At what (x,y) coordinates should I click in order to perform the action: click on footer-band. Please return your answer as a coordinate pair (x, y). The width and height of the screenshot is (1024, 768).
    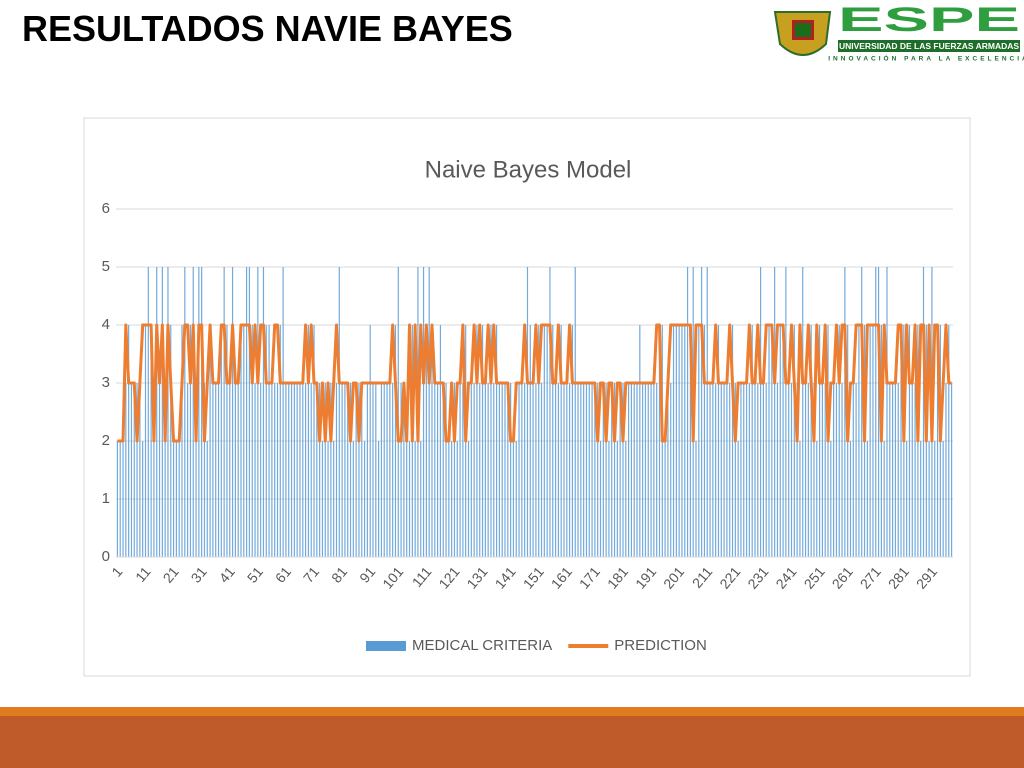
    Looking at the image, I should click on (512, 711).